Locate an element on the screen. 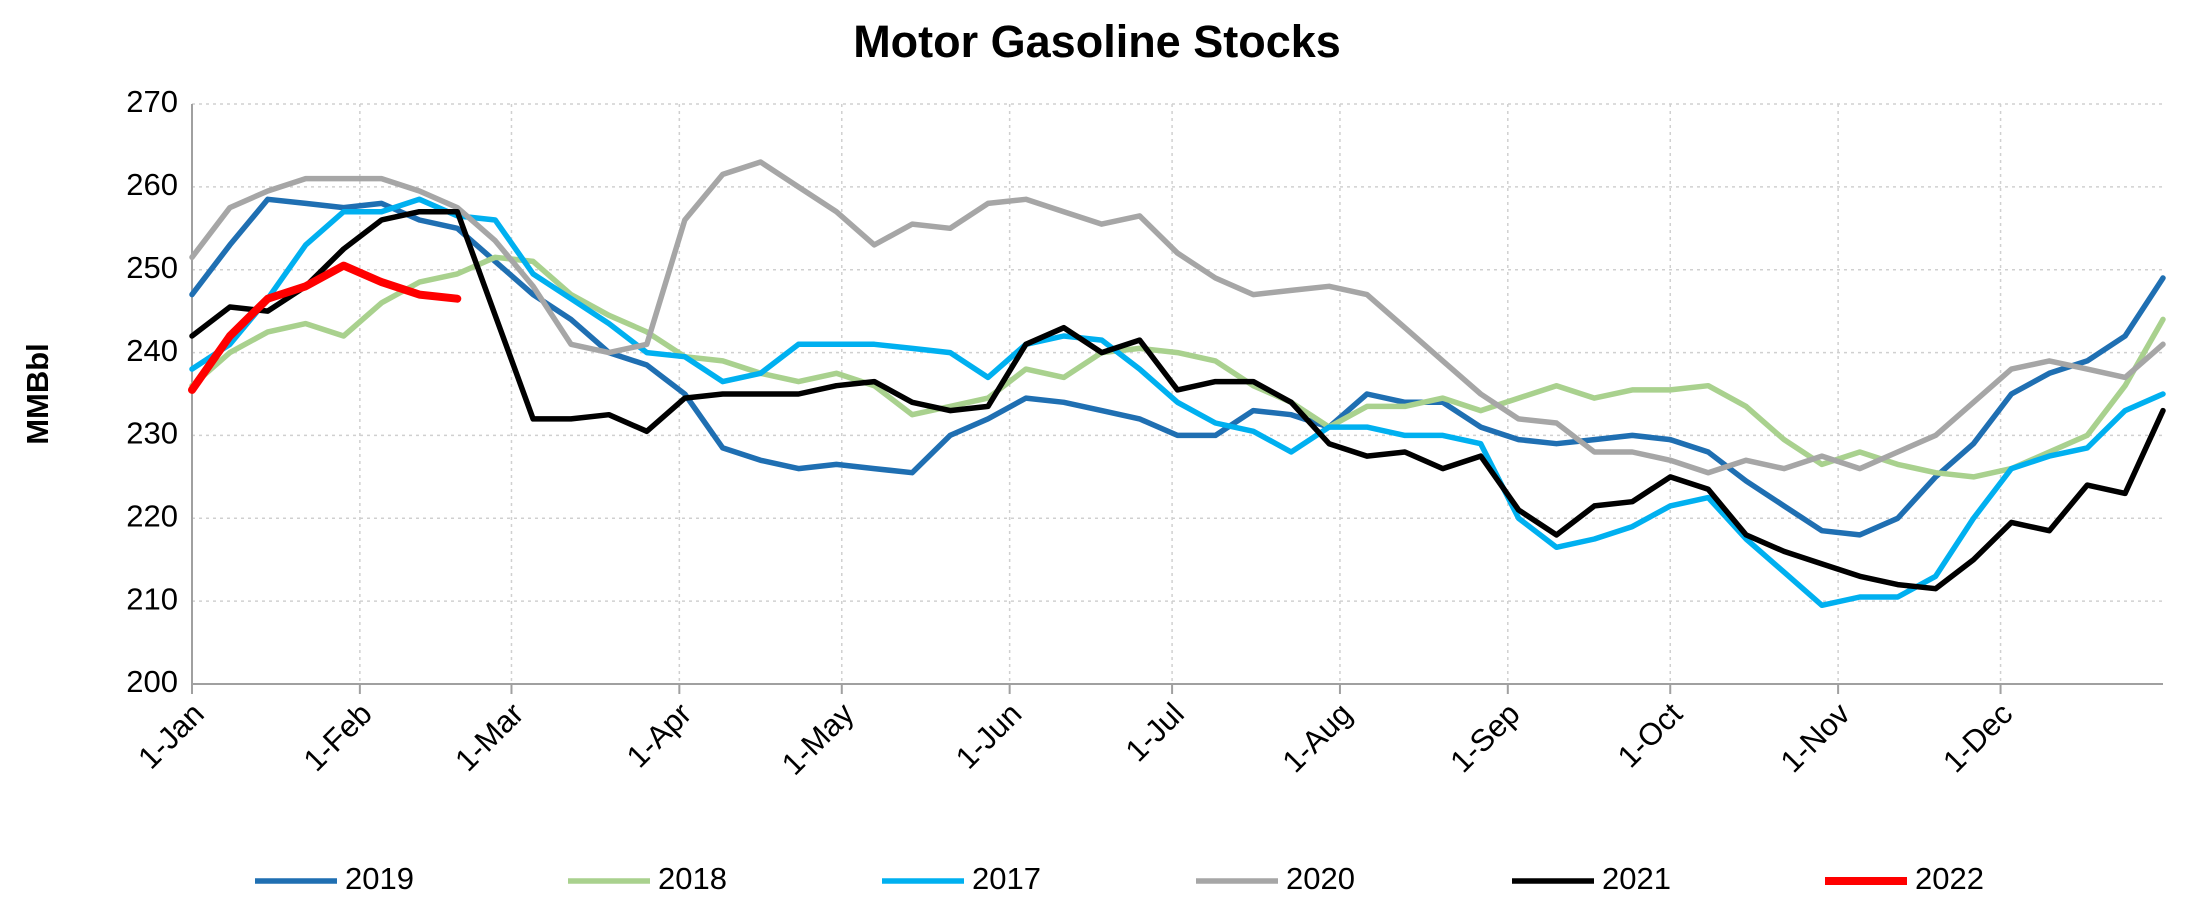 The image size is (2192, 900). x-tick-label: 1-Apr is located at coordinates (659, 735).